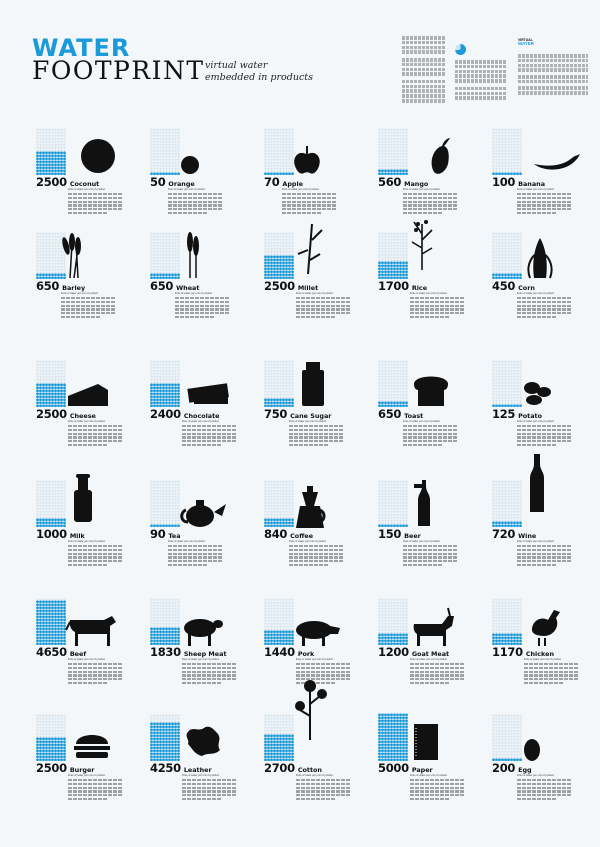 This screenshot has height=847, width=600. I want to click on sugar-icon, so click(313, 384).